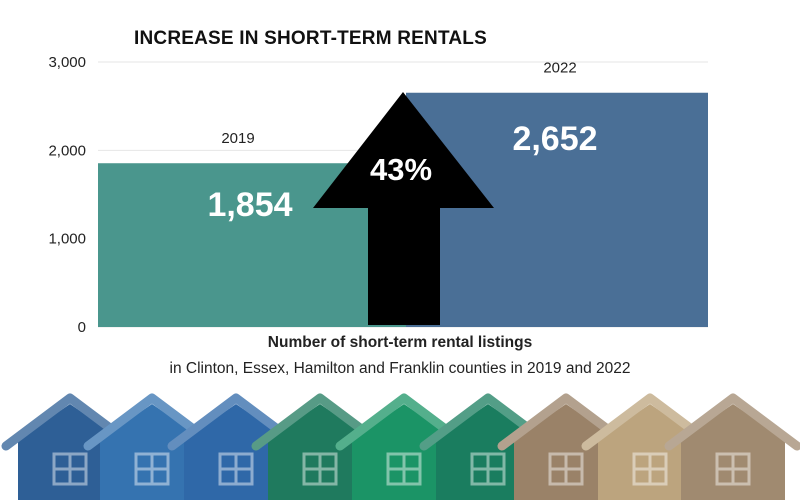  Describe the element at coordinates (401, 169) in the screenshot. I see `percent-increase-label: 43%` at that location.